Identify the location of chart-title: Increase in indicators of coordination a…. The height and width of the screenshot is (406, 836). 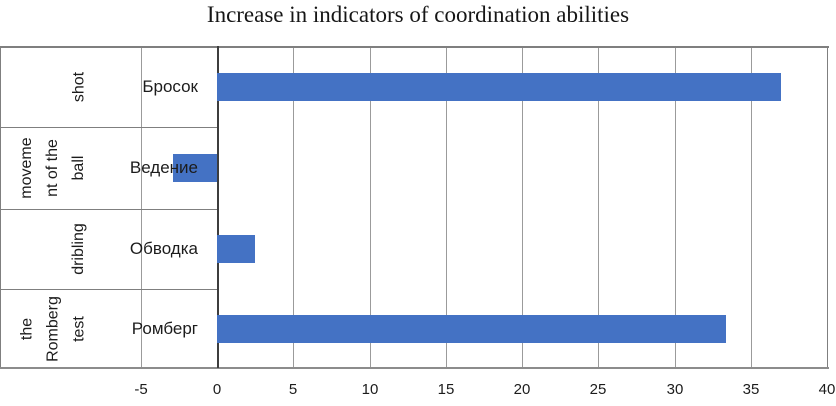
(418, 14).